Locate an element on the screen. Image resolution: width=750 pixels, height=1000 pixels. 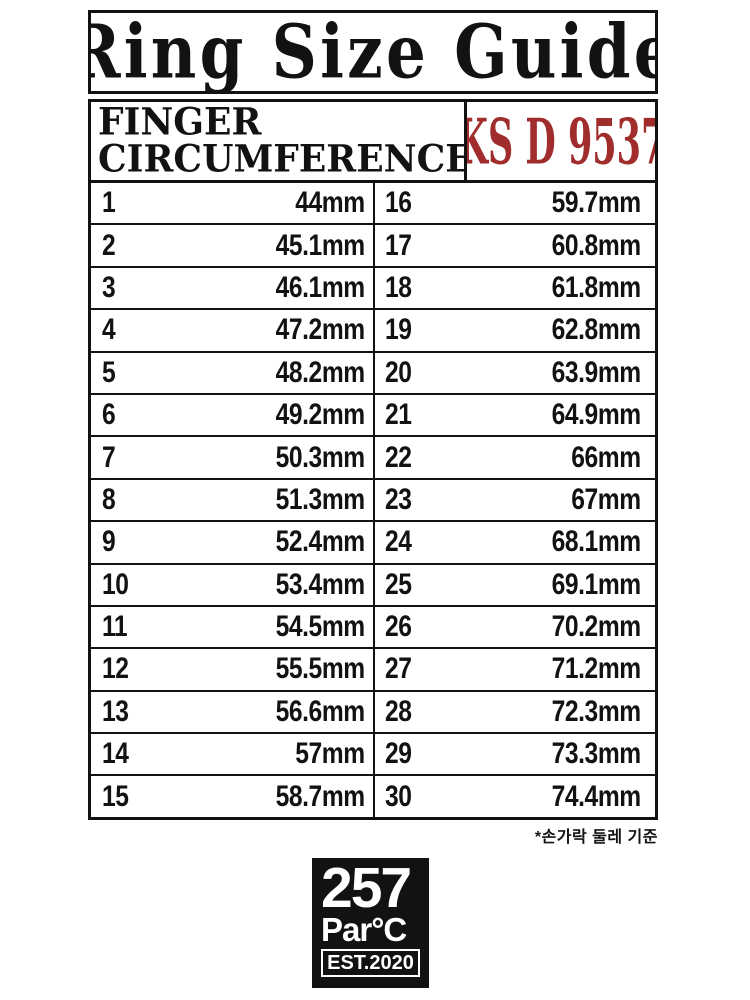
table-cell-right: 16 59.7mm is located at coordinates (515, 203).